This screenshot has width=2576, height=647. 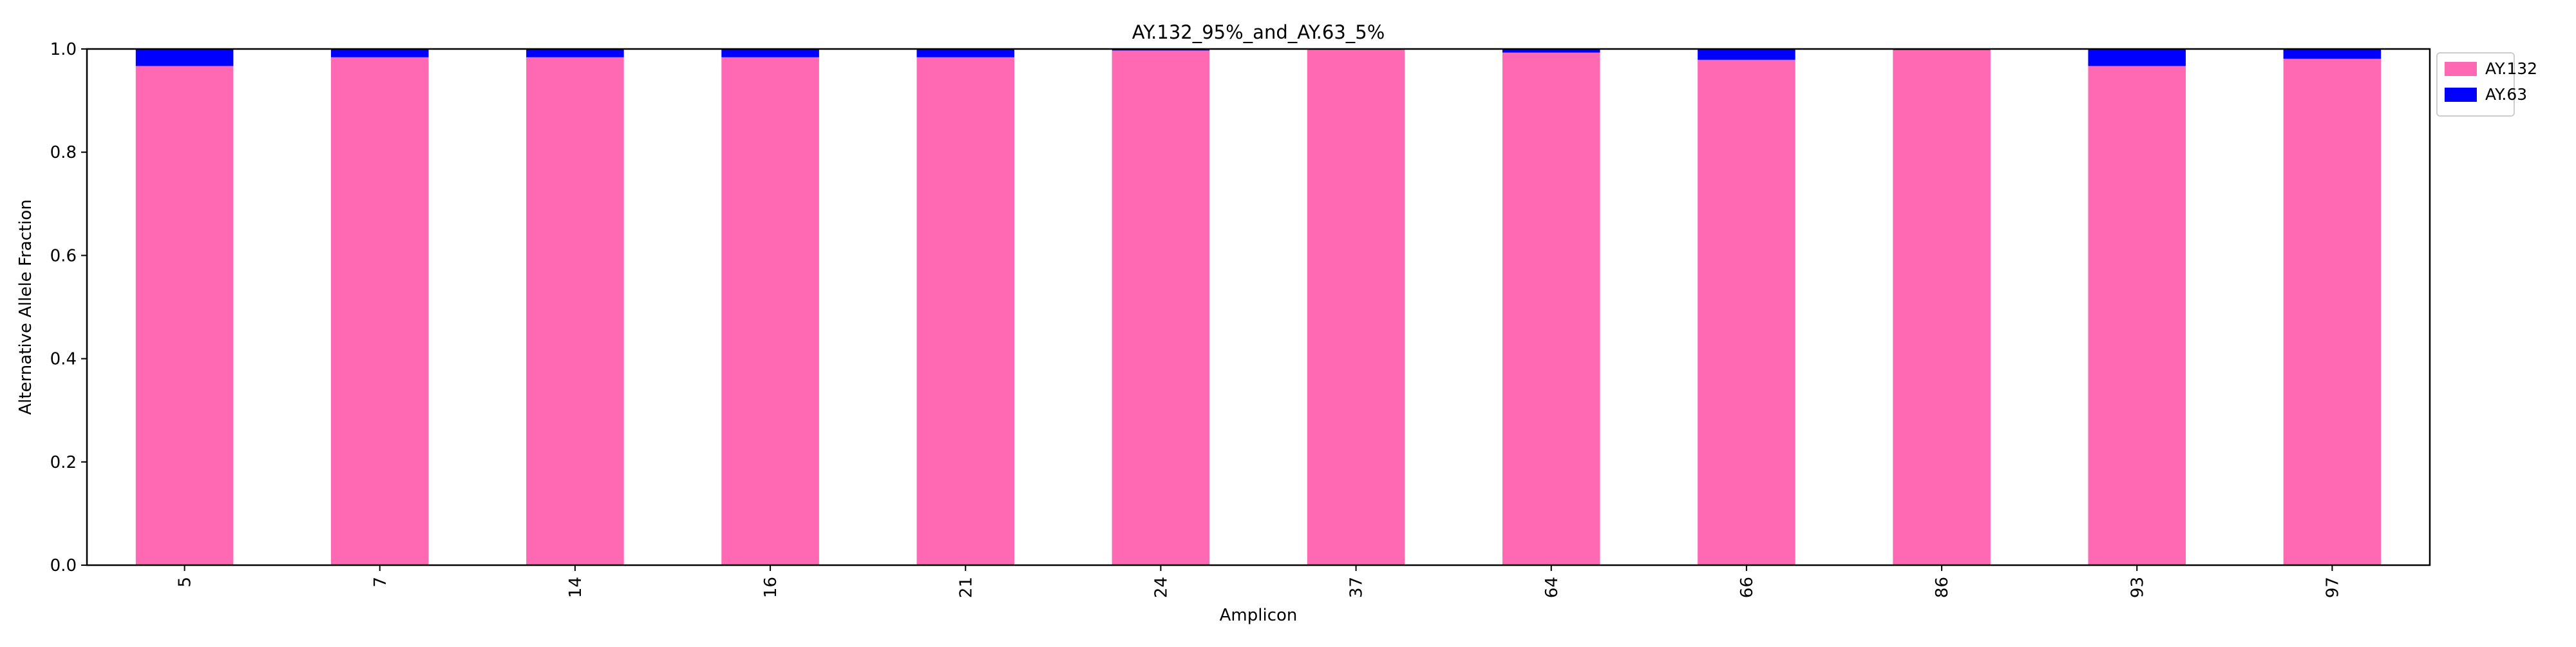 I want to click on chart-title: AY.132_95%_and_AY.63_5%, so click(x=1258, y=32).